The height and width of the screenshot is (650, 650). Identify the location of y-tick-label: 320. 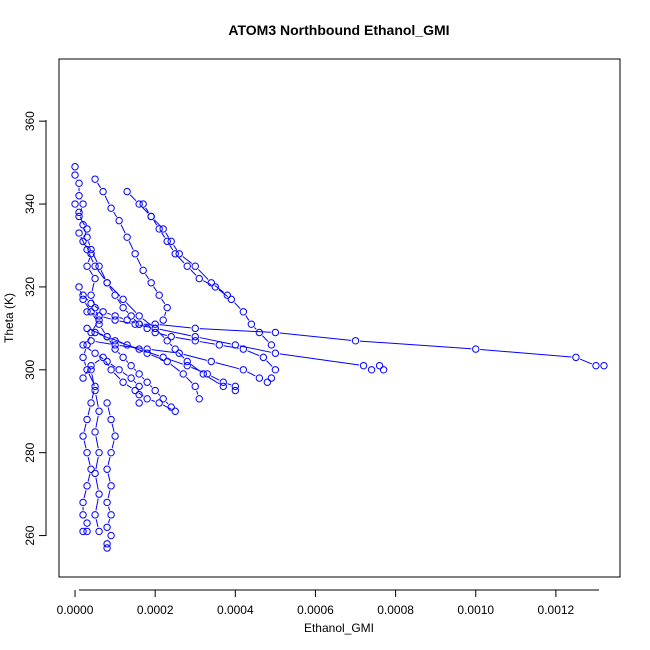
(30, 287).